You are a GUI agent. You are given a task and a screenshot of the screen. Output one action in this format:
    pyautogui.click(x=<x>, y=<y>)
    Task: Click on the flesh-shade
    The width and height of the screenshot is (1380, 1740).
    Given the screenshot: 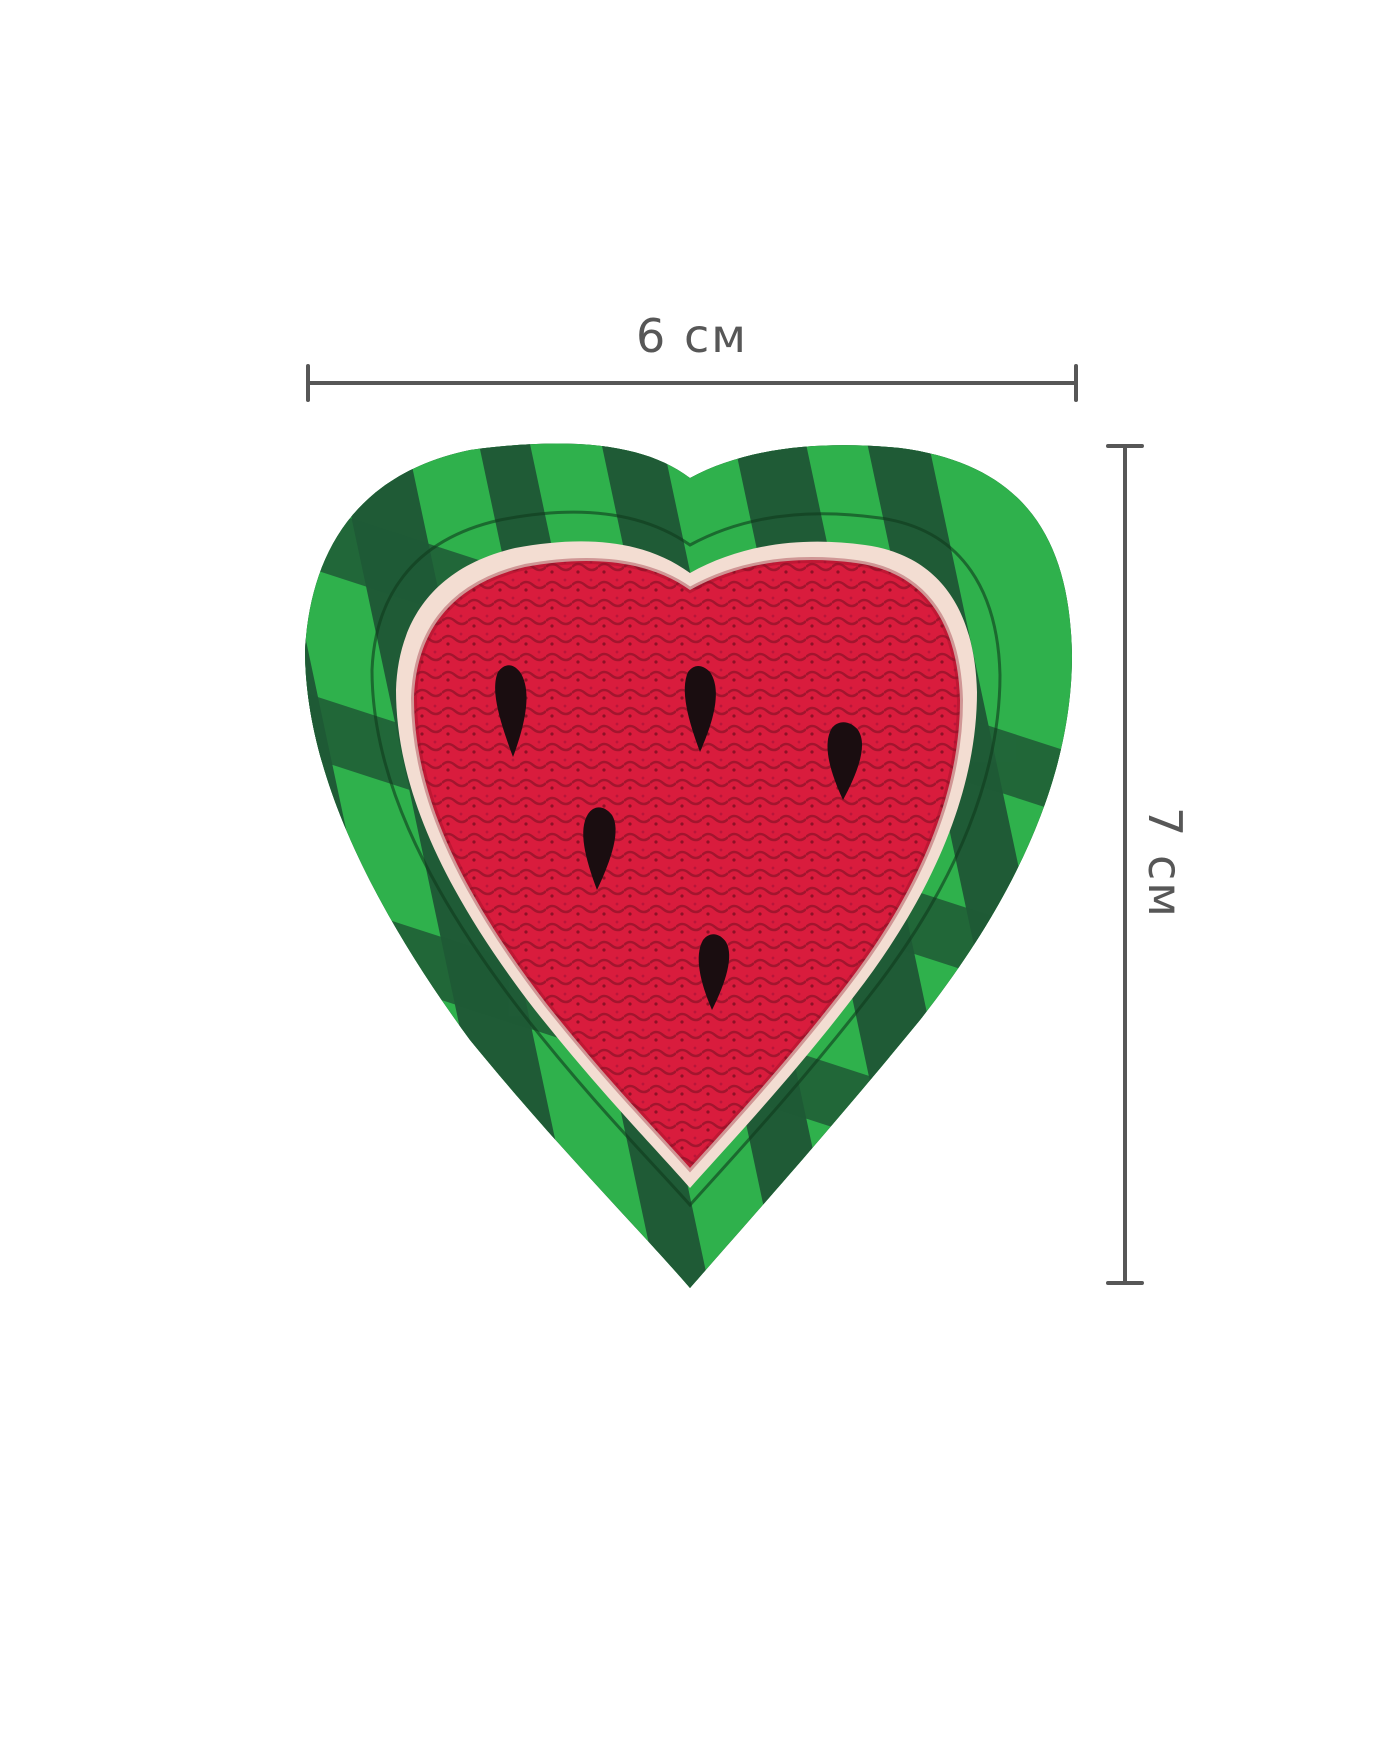 What is the action you would take?
    pyautogui.click(x=687, y=865)
    